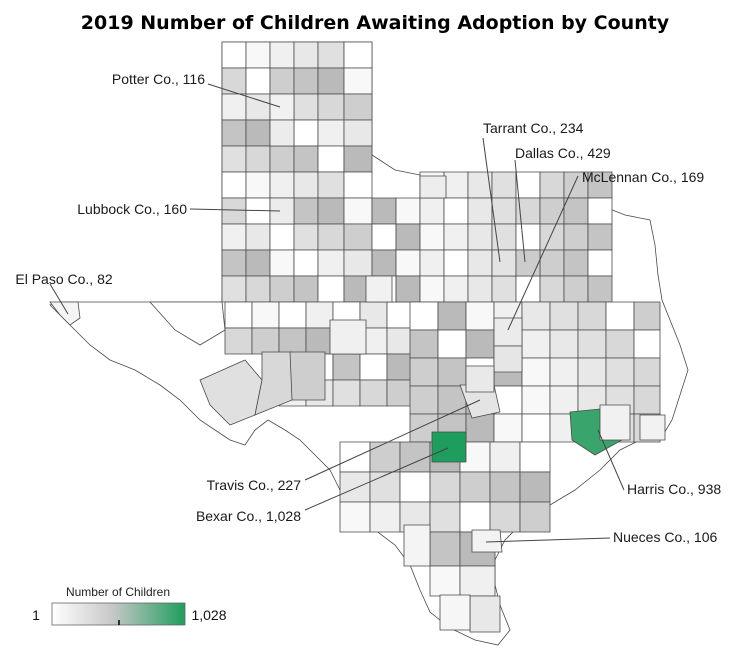 This screenshot has width=750, height=661. Describe the element at coordinates (487, 541) in the screenshot. I see `county-nueces` at that location.